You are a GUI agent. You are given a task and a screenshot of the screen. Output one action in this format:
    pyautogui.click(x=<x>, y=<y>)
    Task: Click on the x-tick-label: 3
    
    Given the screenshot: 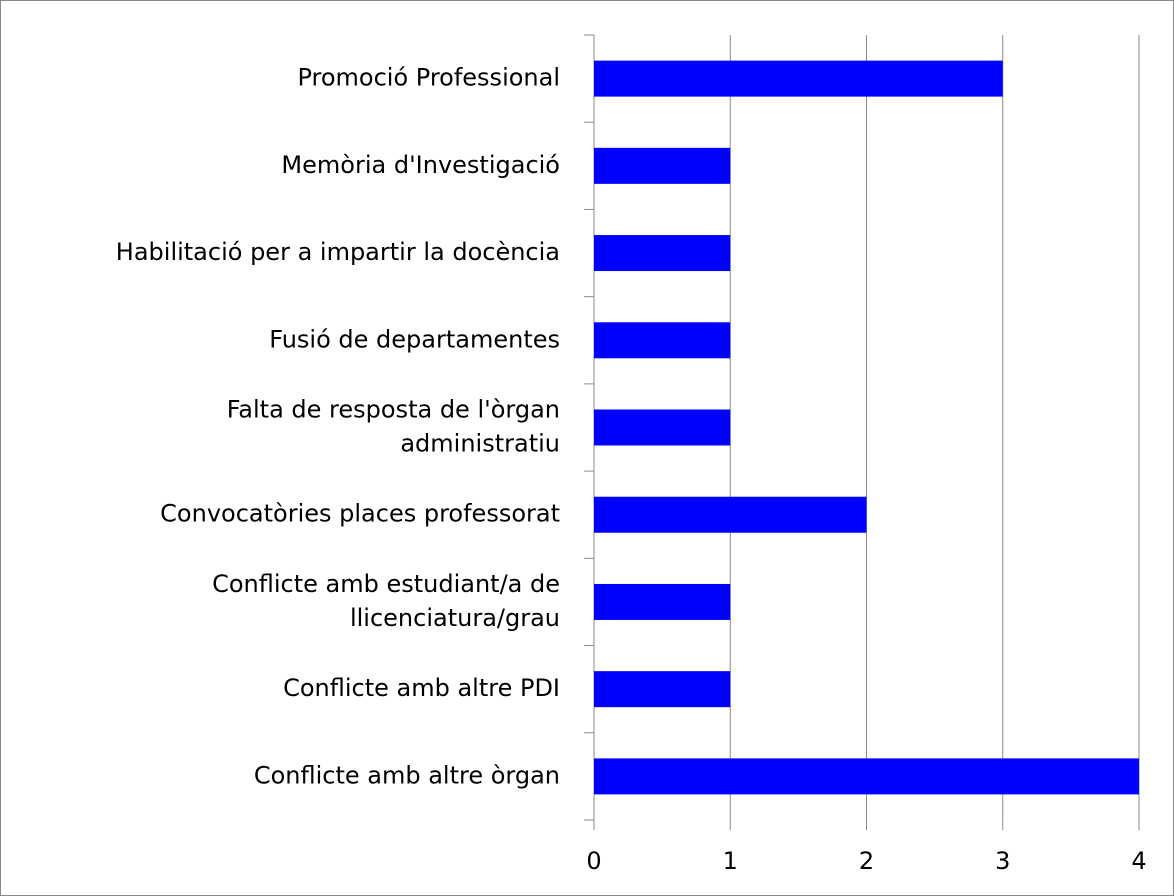 What is the action you would take?
    pyautogui.click(x=1002, y=861)
    